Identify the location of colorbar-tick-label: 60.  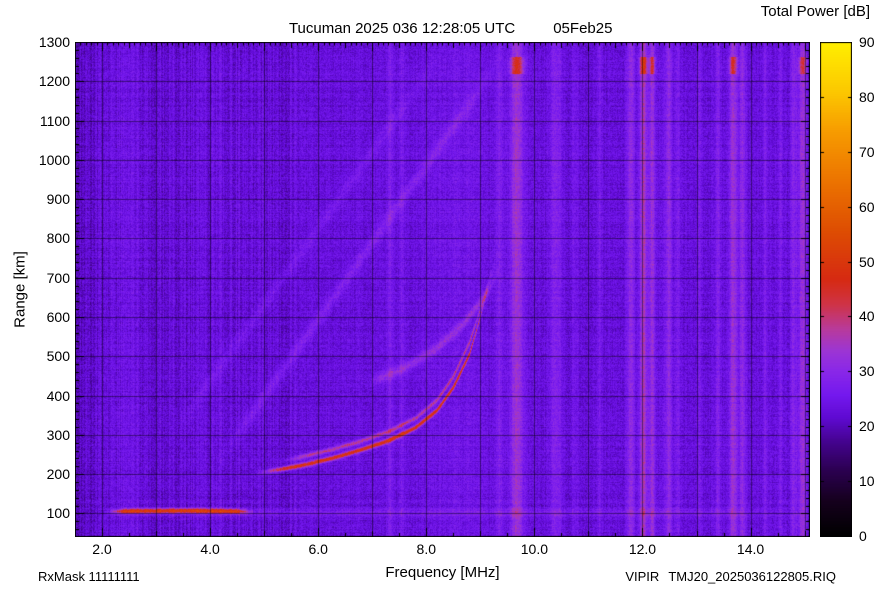
(867, 206).